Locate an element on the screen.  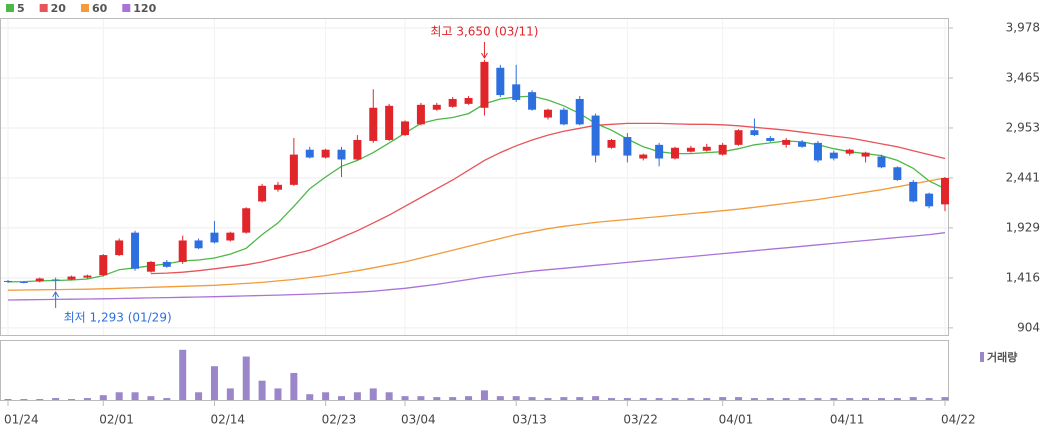
y-tick-label: 3,465 is located at coordinates (1023, 78).